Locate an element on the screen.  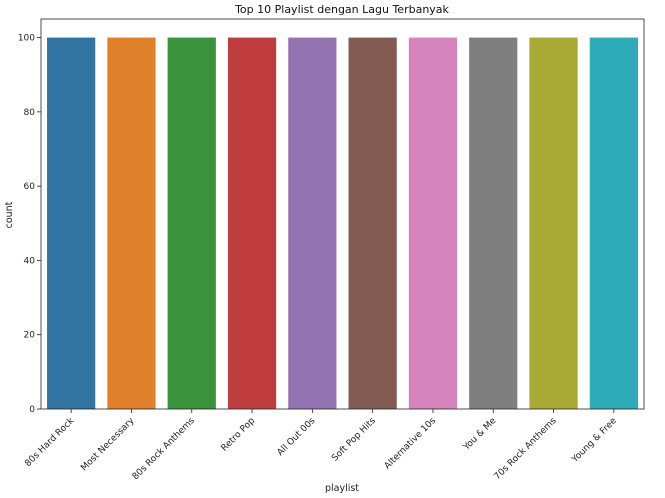
y-tick-label: 100 is located at coordinates (26, 39).